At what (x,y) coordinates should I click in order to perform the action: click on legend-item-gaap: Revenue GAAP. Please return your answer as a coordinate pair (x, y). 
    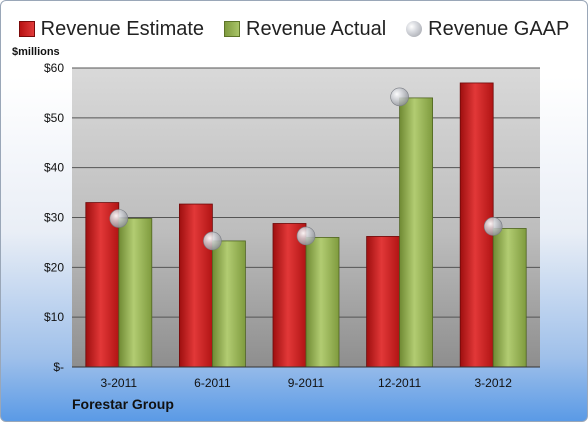
    Looking at the image, I should click on (487, 29).